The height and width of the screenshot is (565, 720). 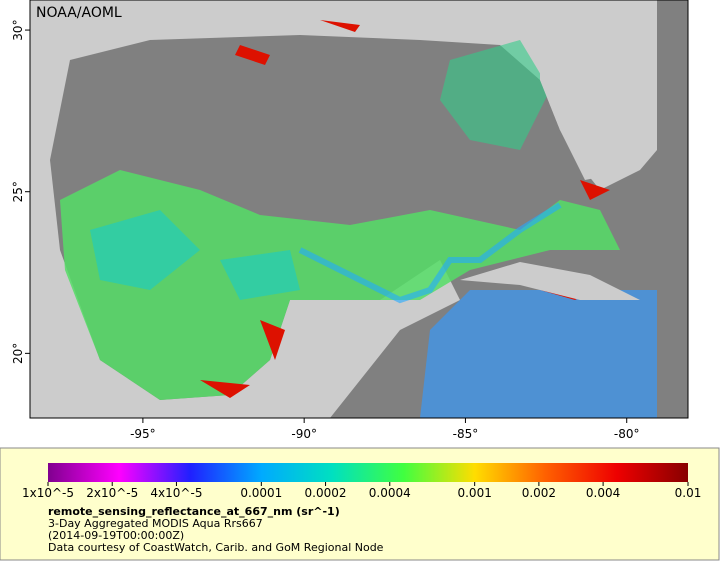 I want to click on caption-time: (2014-09-19T00:00:00Z), so click(x=116, y=535).